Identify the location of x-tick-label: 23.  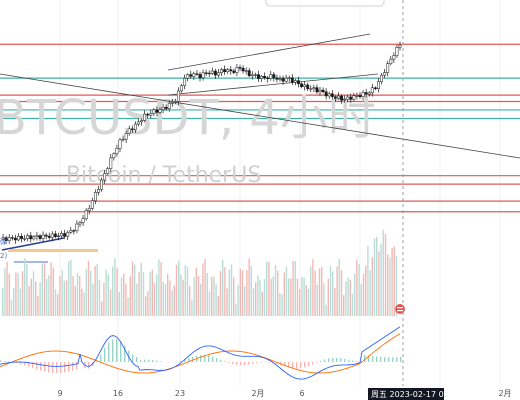
(180, 393).